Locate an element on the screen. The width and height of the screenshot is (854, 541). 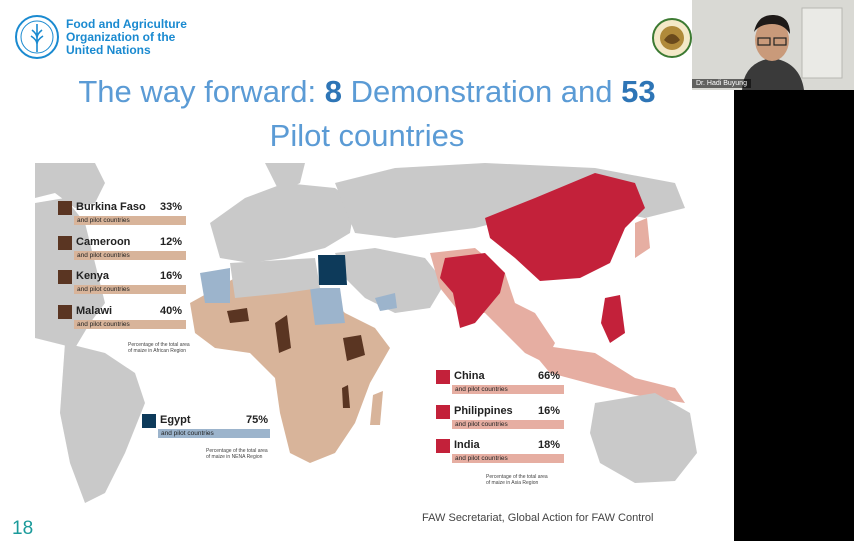
malawi-shape is located at coordinates (346, 396).